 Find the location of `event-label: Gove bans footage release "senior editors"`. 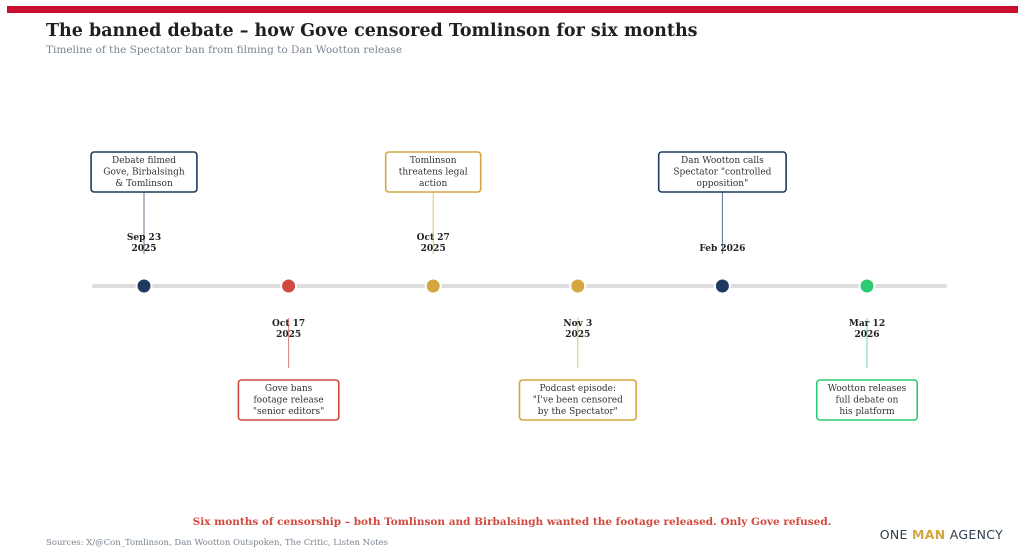

event-label: Gove bans footage release "senior editors" is located at coordinates (288, 400).